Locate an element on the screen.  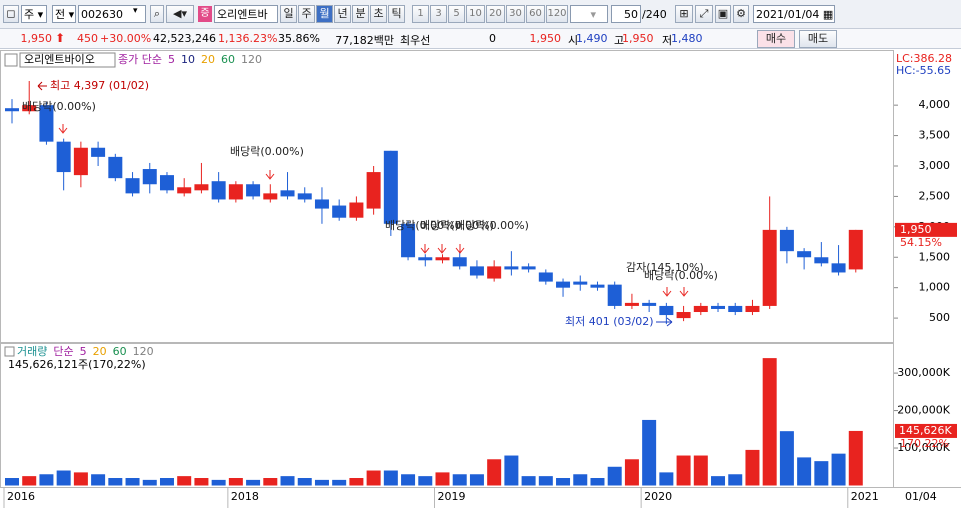
annotation: 최저 401 (03/02) is located at coordinates (609, 321).